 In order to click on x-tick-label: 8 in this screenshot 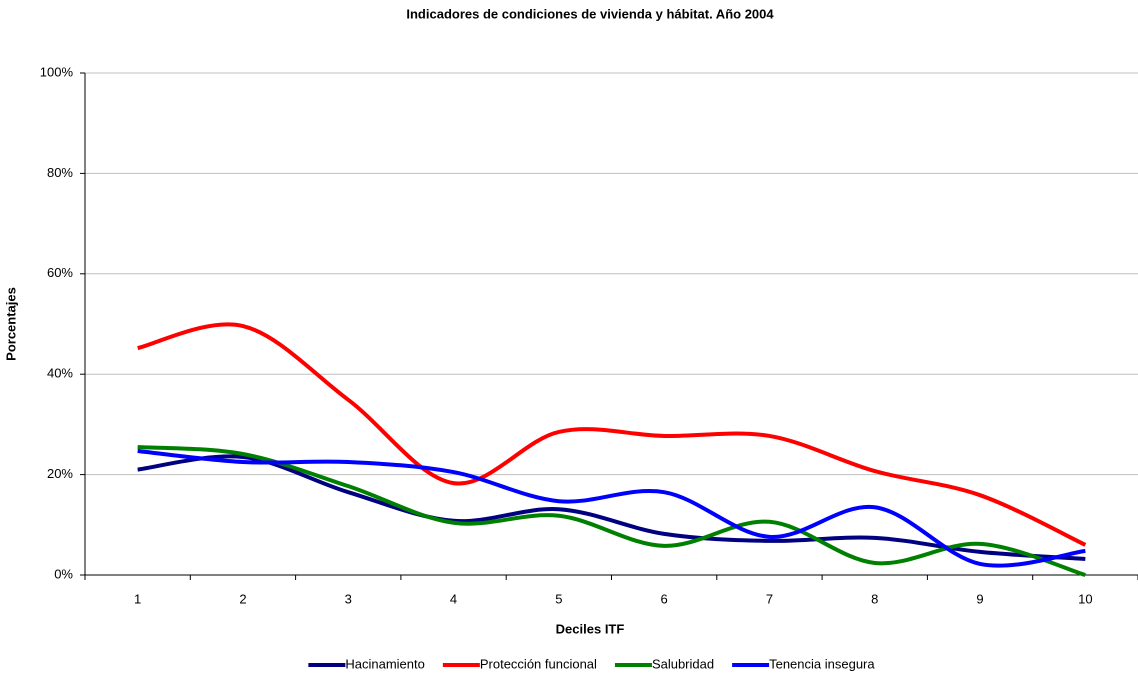, I will do `click(874, 598)`.